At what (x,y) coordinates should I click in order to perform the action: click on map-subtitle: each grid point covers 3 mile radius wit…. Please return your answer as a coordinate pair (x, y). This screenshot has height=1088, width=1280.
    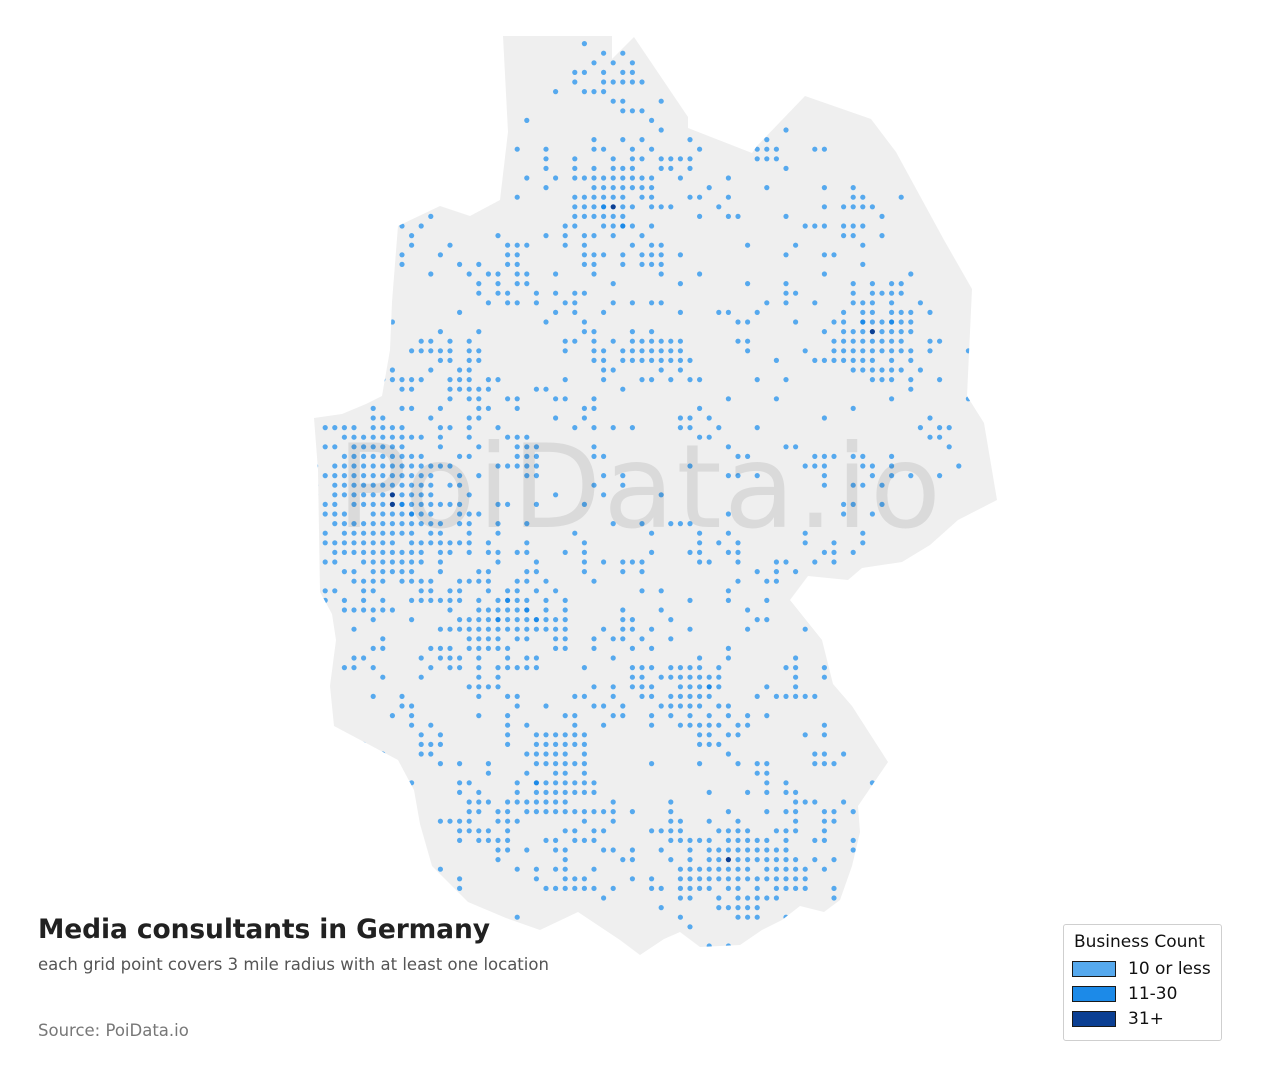
    Looking at the image, I should click on (293, 964).